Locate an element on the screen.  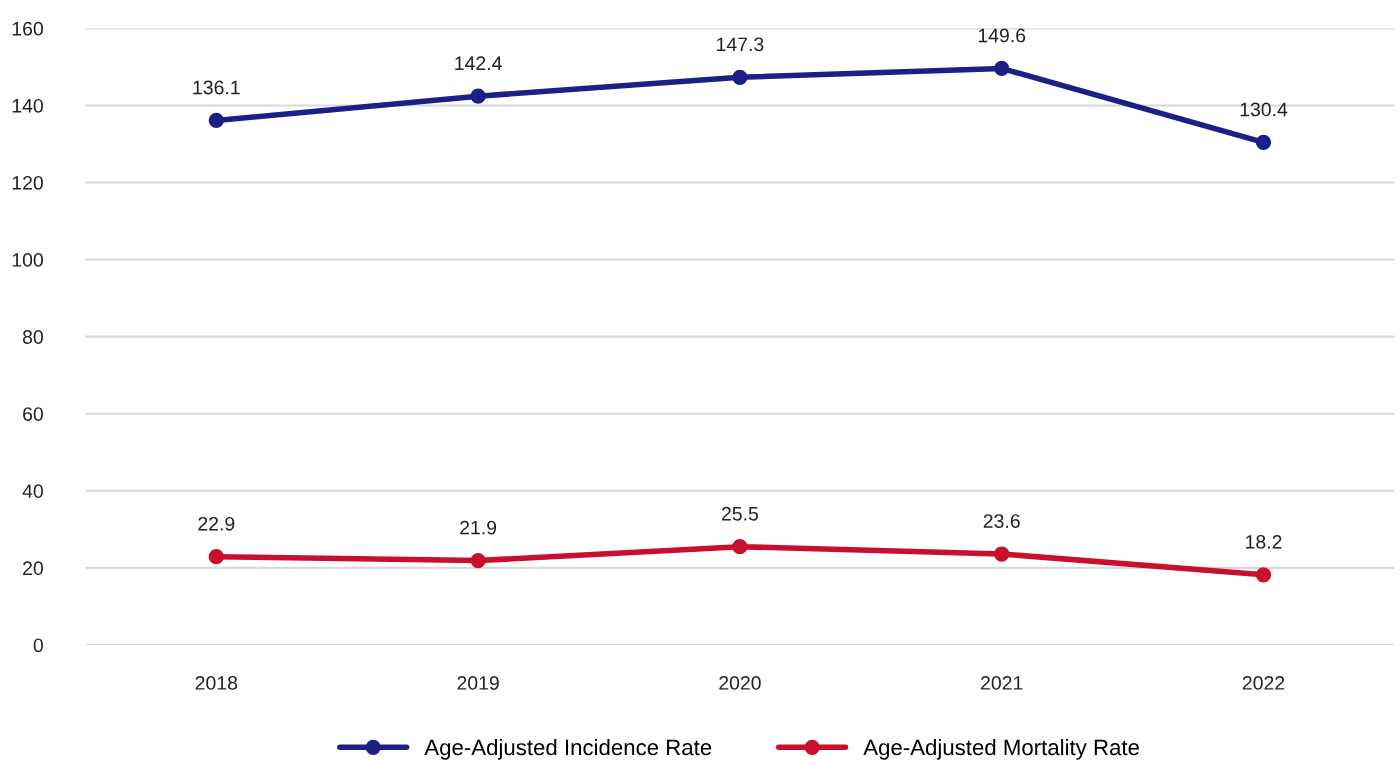
legend-label: Age-Adjusted Mortality Rate is located at coordinates (1001, 749).